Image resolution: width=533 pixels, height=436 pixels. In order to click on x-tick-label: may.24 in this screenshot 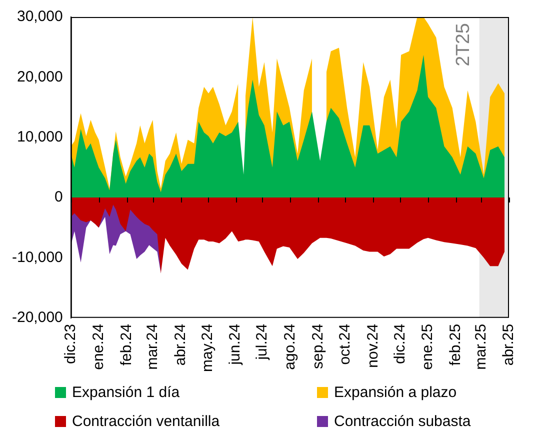, I will do `click(207, 348)`.